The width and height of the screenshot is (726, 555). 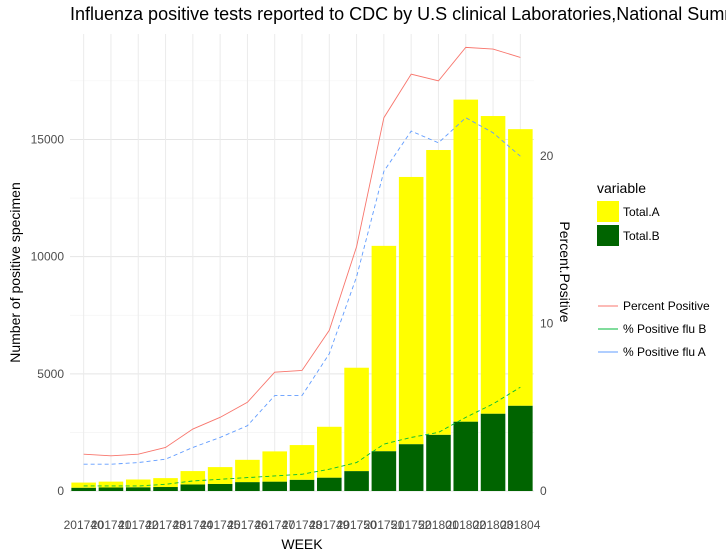 I want to click on x-axis-title: WEEK, so click(x=302, y=544).